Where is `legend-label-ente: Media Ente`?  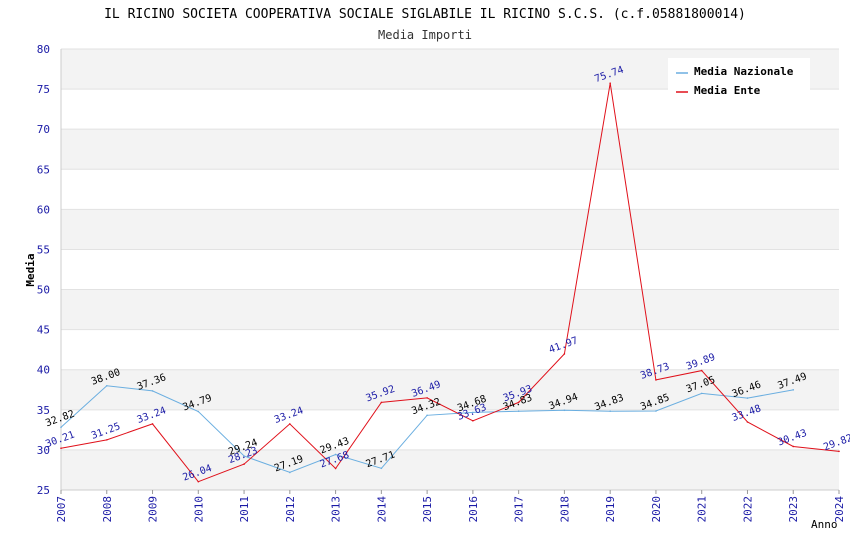
legend-label-ente: Media Ente is located at coordinates (727, 90).